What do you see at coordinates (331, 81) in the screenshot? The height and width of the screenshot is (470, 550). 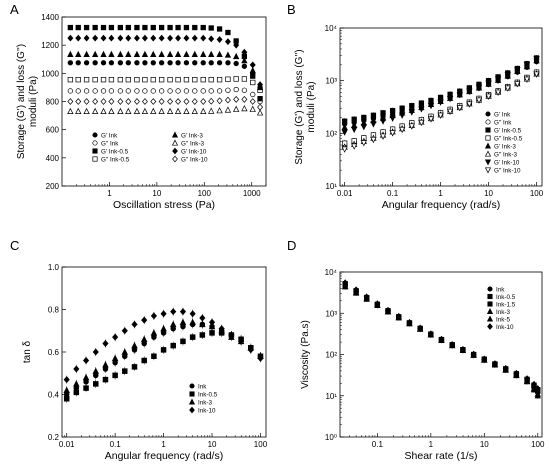 I see `y-tick-label: 10³` at bounding box center [331, 81].